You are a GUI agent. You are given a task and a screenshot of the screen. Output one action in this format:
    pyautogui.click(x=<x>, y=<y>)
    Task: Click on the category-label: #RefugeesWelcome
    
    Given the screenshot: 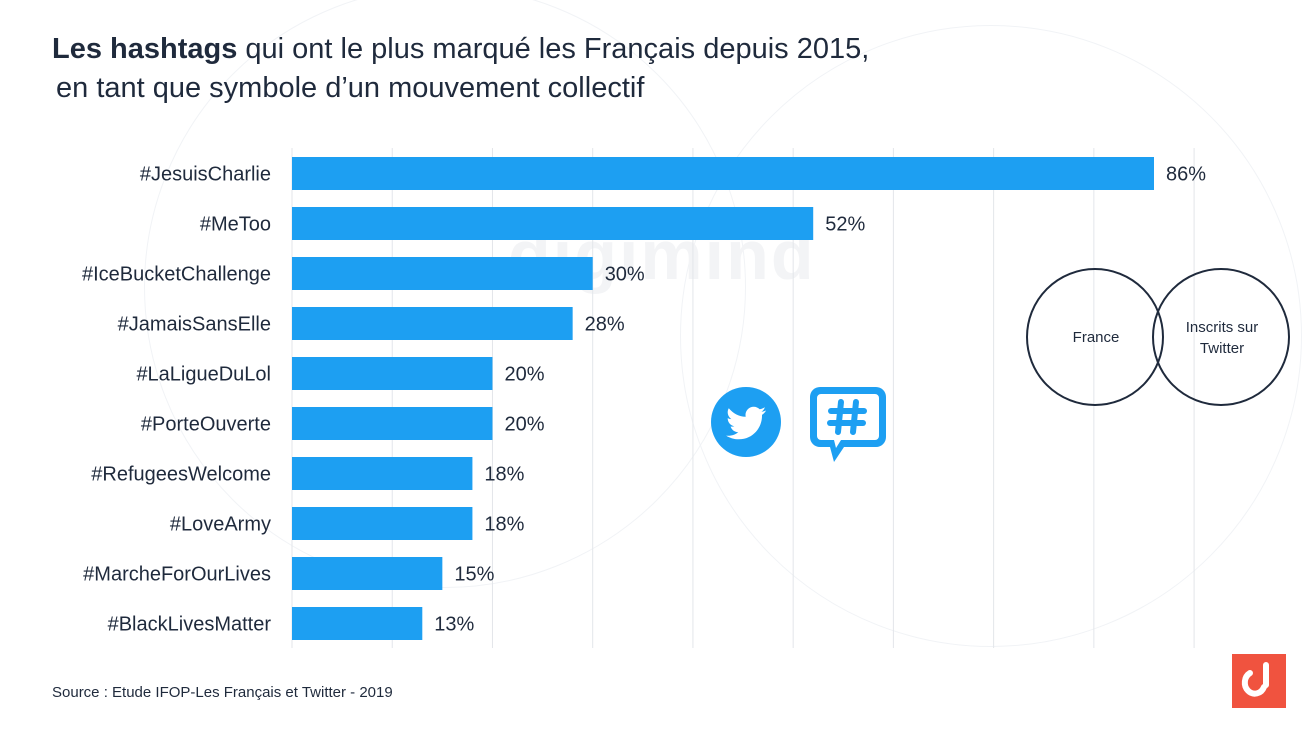 What is the action you would take?
    pyautogui.click(x=181, y=475)
    